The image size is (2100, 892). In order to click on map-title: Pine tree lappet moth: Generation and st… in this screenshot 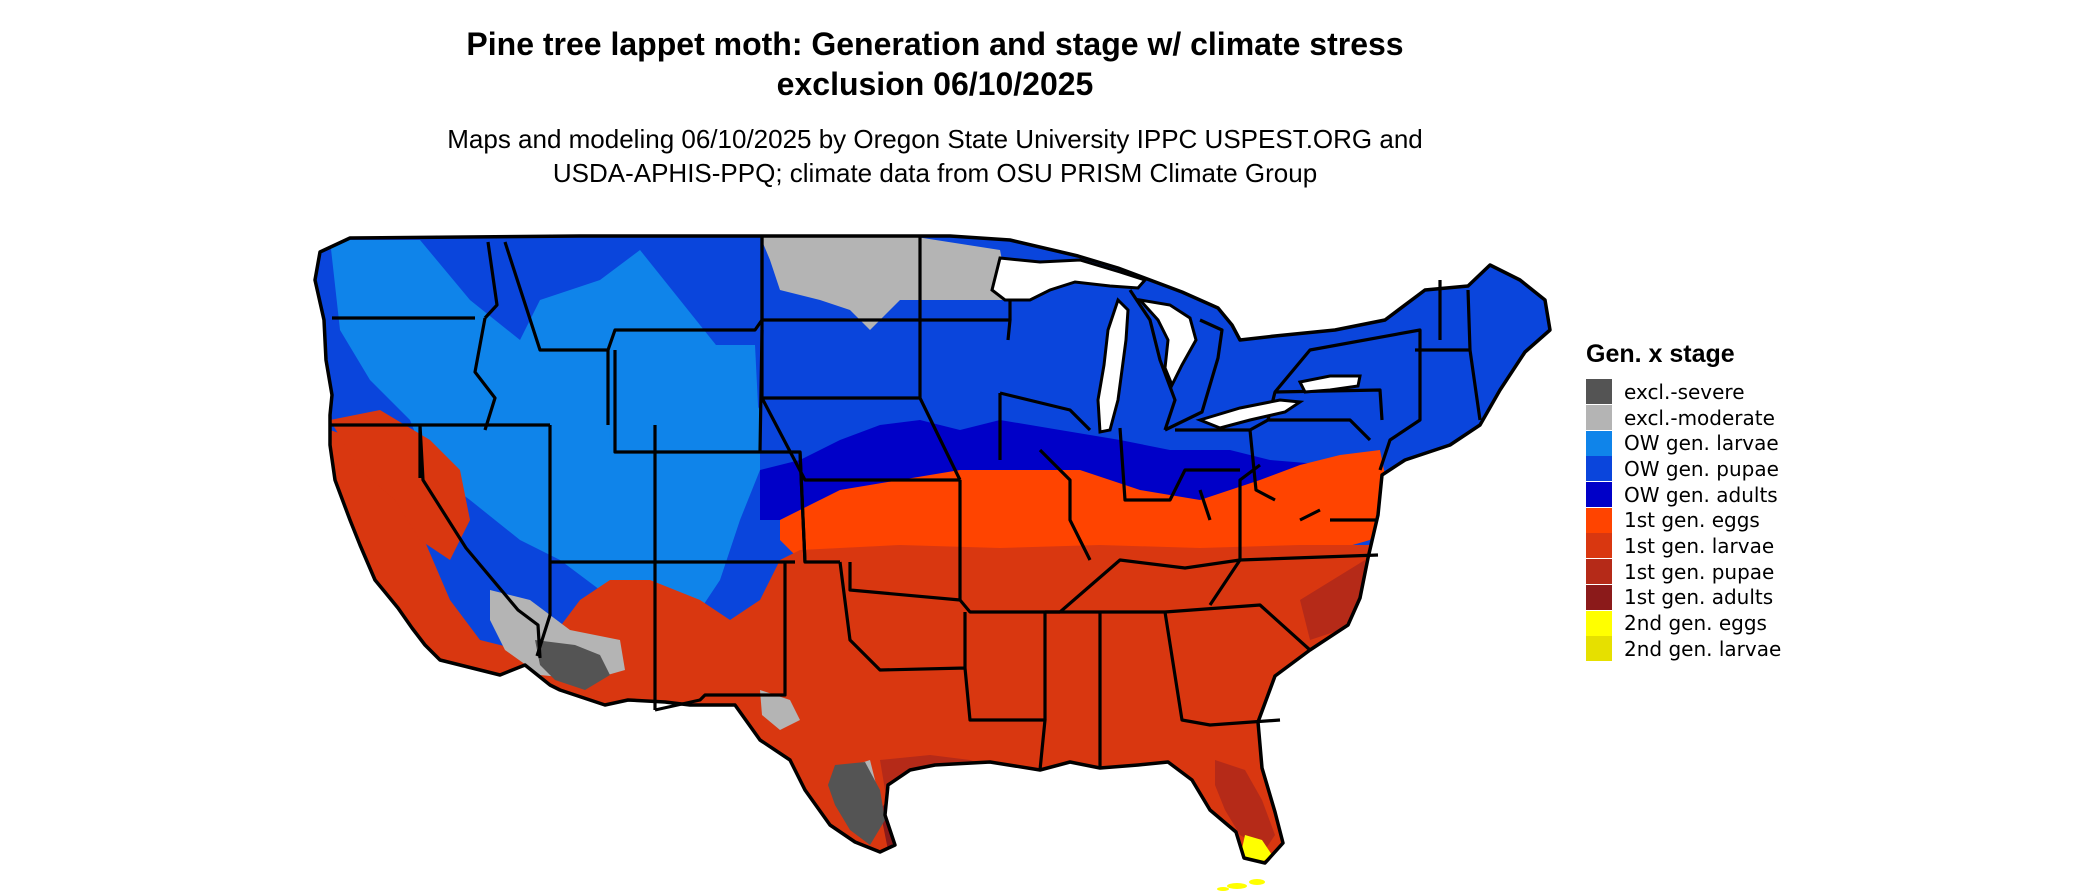, I will do `click(935, 64)`.